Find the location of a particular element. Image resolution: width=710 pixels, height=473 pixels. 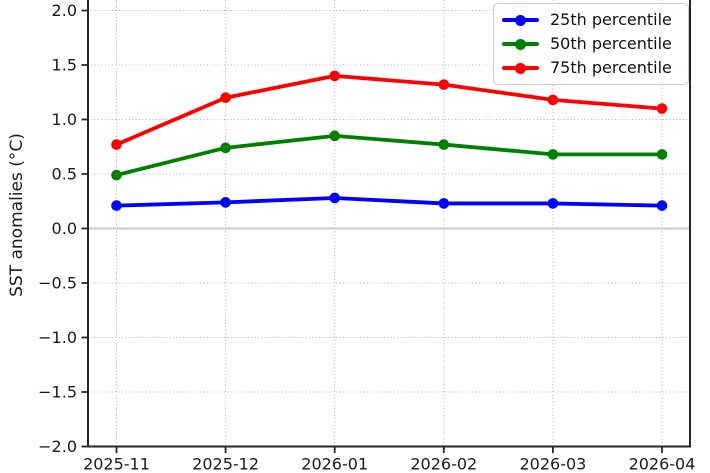

y-tick-label: 0.5 is located at coordinates (64, 174).